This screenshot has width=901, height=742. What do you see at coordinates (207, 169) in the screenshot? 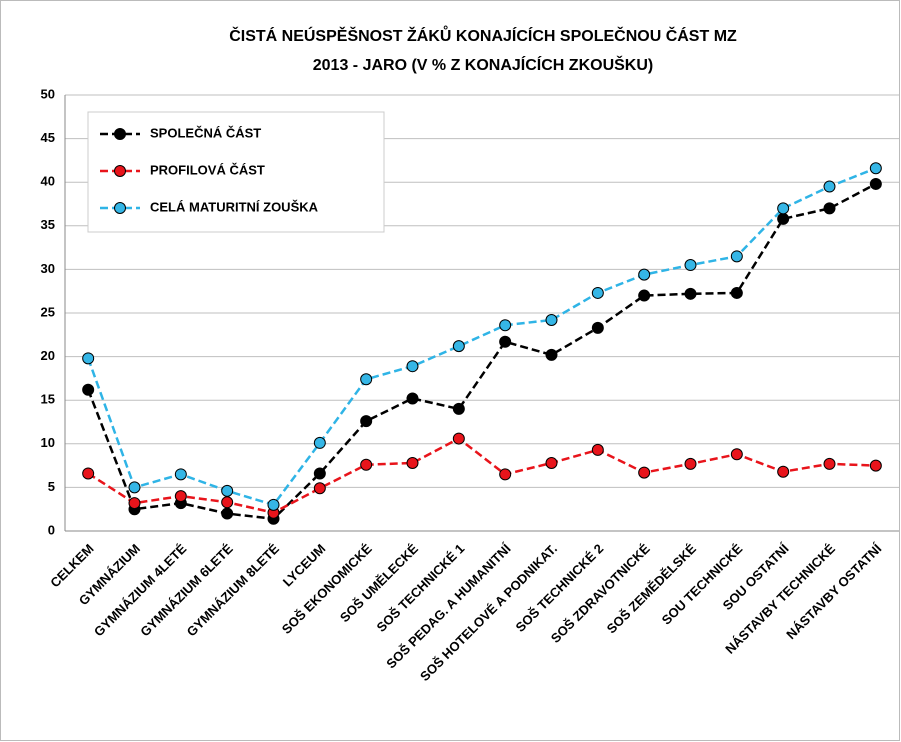
I see `legend-label: PROFILOVÁ ČÁST` at bounding box center [207, 169].